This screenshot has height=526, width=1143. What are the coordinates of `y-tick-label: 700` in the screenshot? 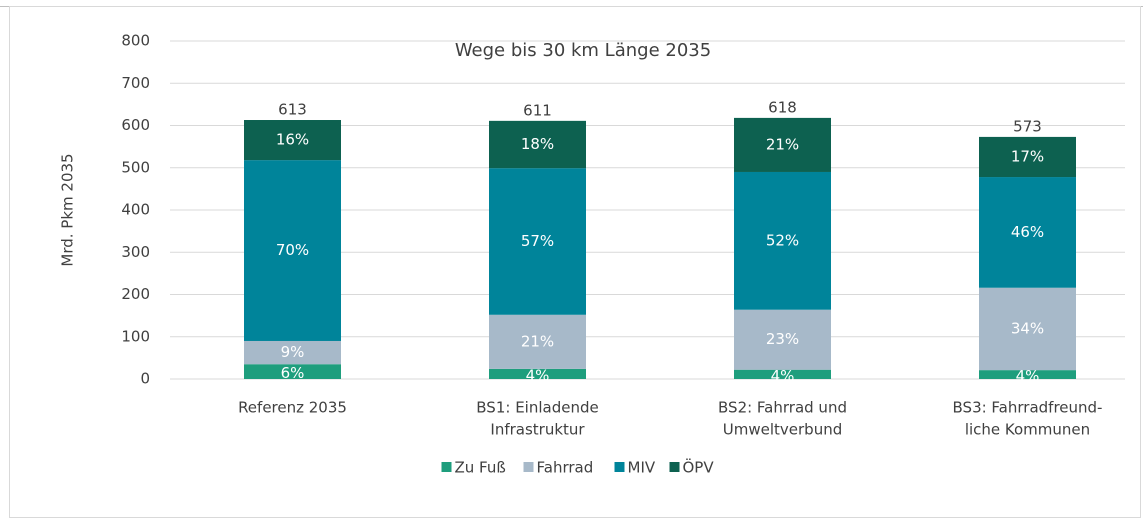 It's located at (135, 83).